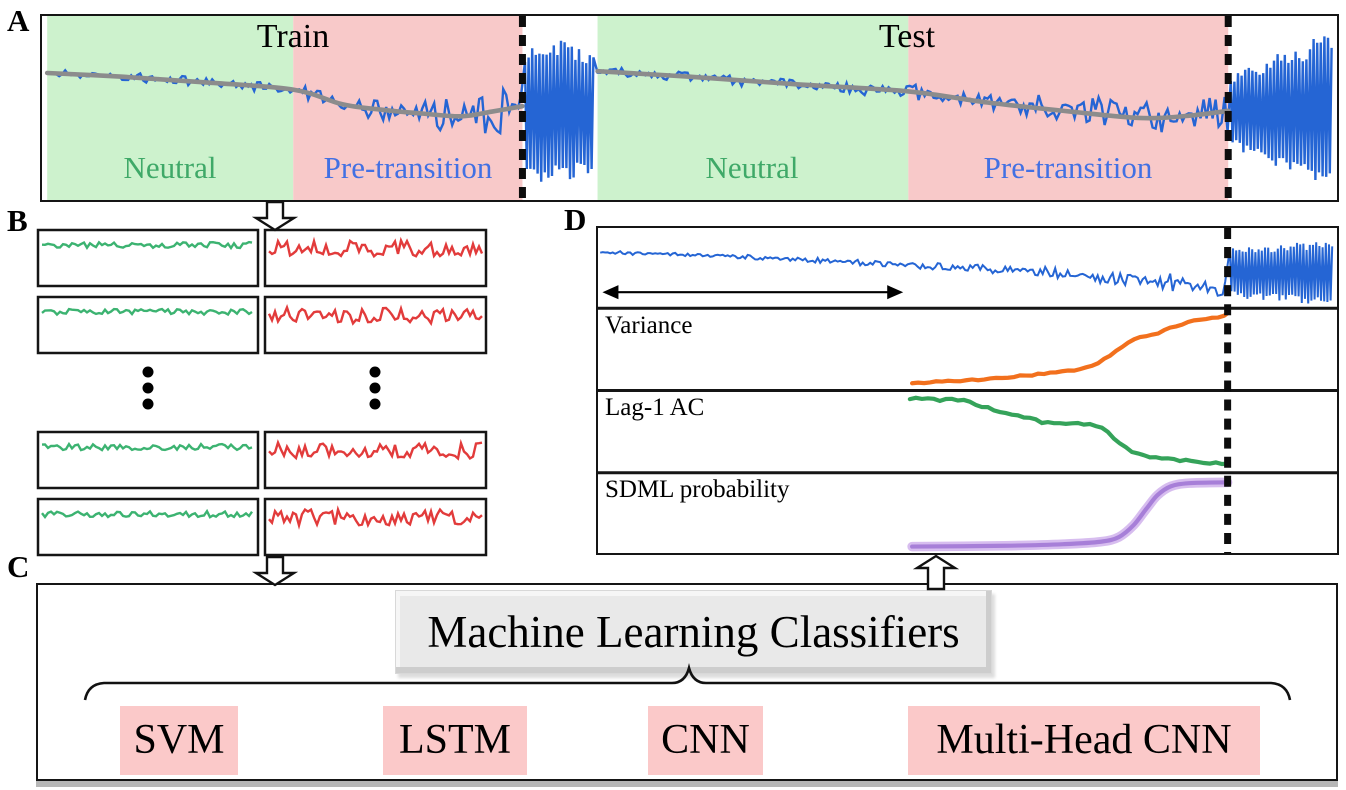 The height and width of the screenshot is (790, 1346). What do you see at coordinates (895, 292) in the screenshot?
I see `arrow-head-right-icon` at bounding box center [895, 292].